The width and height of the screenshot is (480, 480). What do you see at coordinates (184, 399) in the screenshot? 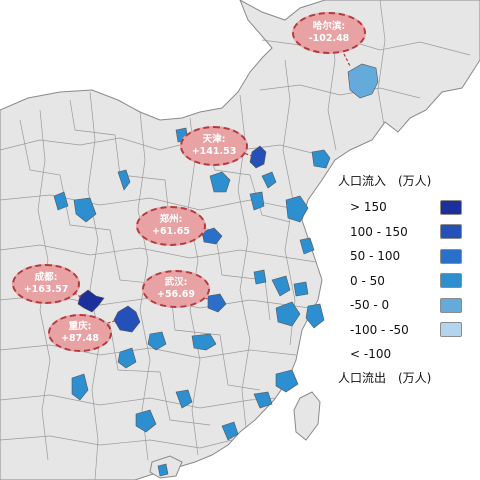
I see `region-south-f` at bounding box center [184, 399].